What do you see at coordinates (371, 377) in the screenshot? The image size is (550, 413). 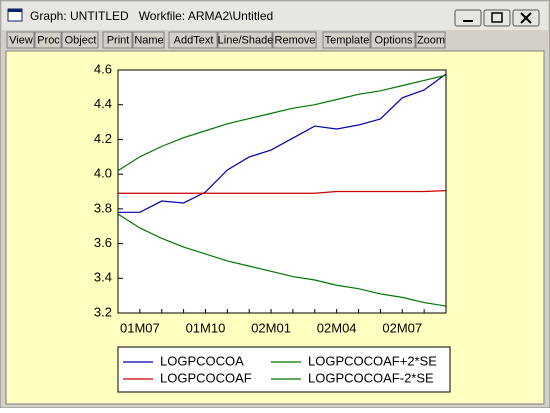 I see `legend-label: LOGPCOCOAF-2*SE` at bounding box center [371, 377].